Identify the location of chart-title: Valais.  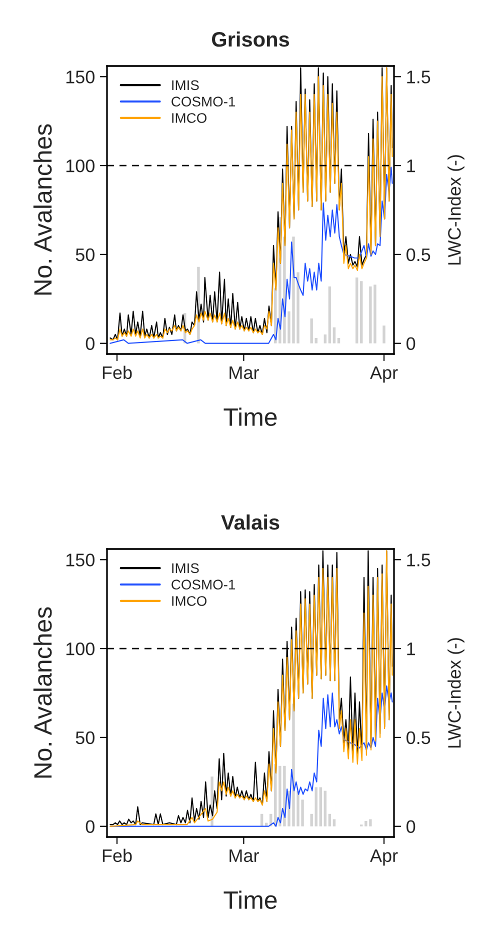
(250, 522).